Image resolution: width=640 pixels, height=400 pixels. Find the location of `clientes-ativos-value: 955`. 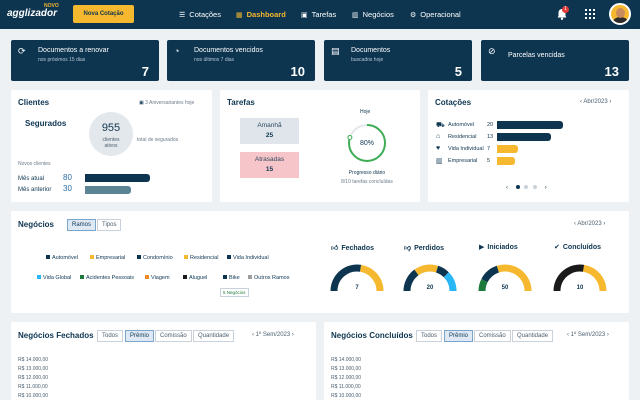

clientes-ativos-value: 955 is located at coordinates (111, 128).